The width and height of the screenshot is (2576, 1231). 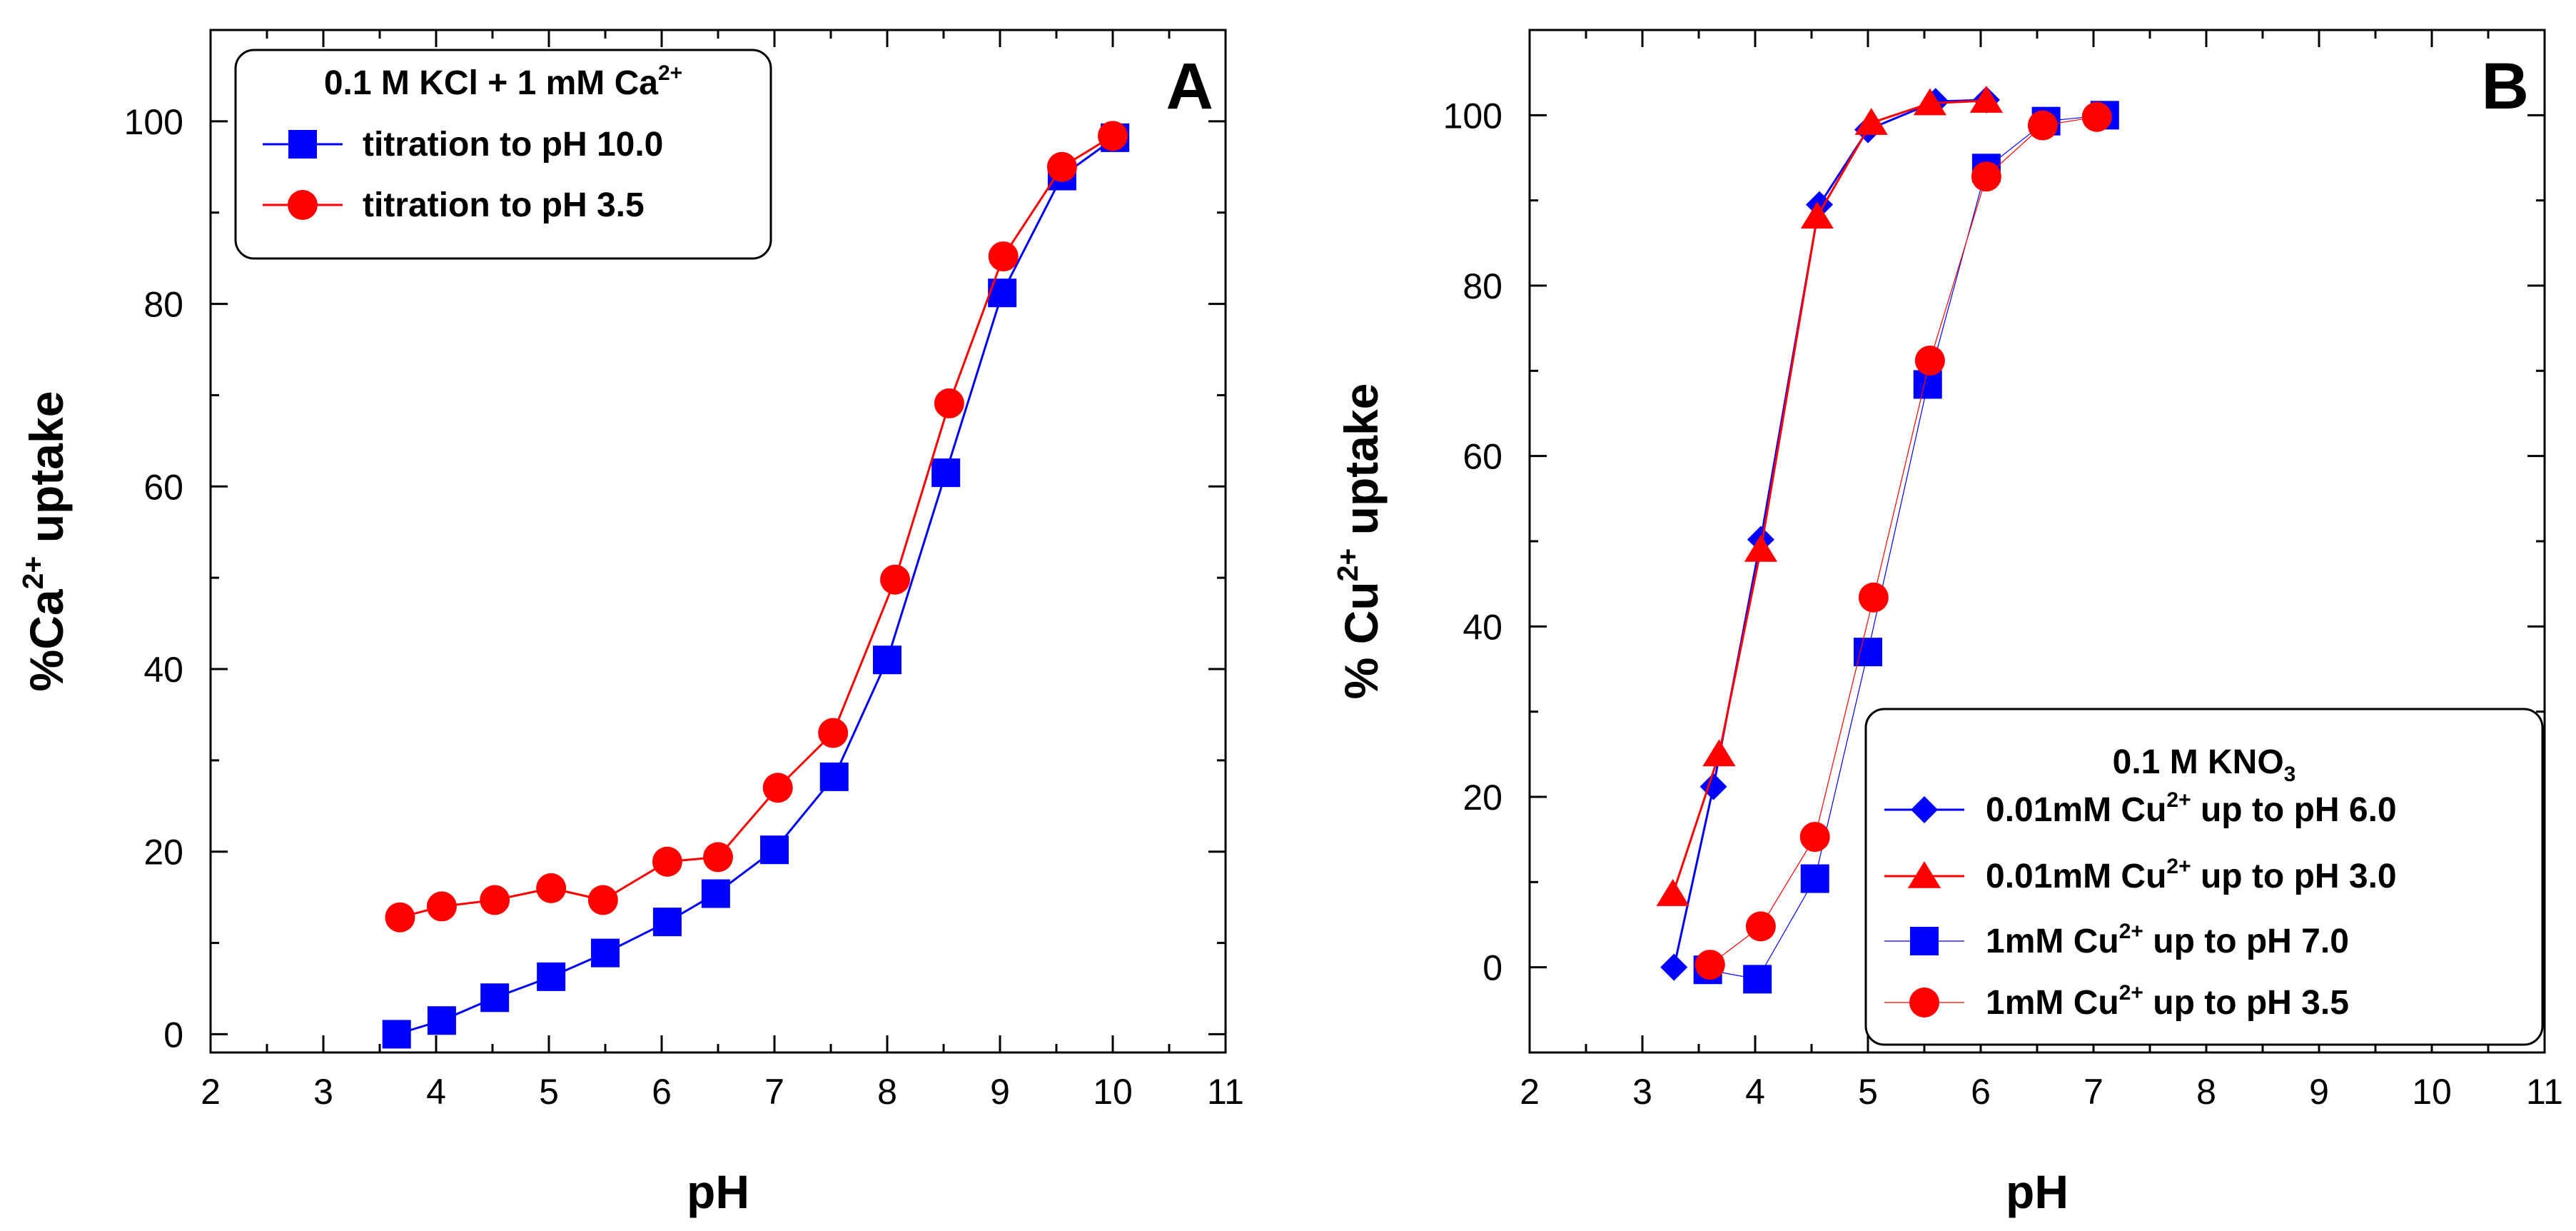 What do you see at coordinates (323, 1092) in the screenshot?
I see `x-tick-label: 3` at bounding box center [323, 1092].